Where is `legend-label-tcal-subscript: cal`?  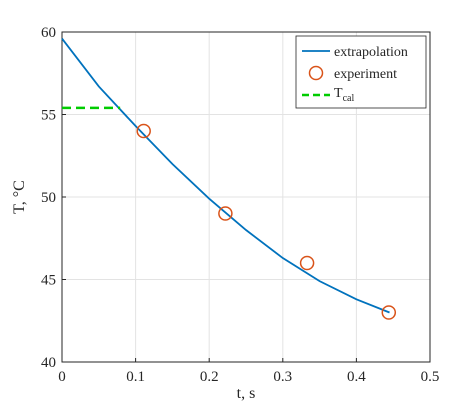
legend-label-tcal-subscript: cal is located at coordinates (349, 98).